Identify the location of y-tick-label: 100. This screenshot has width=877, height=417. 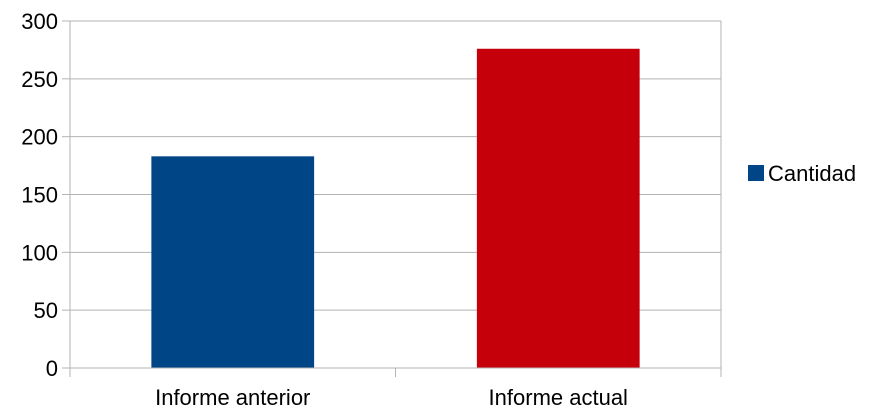
(39, 252).